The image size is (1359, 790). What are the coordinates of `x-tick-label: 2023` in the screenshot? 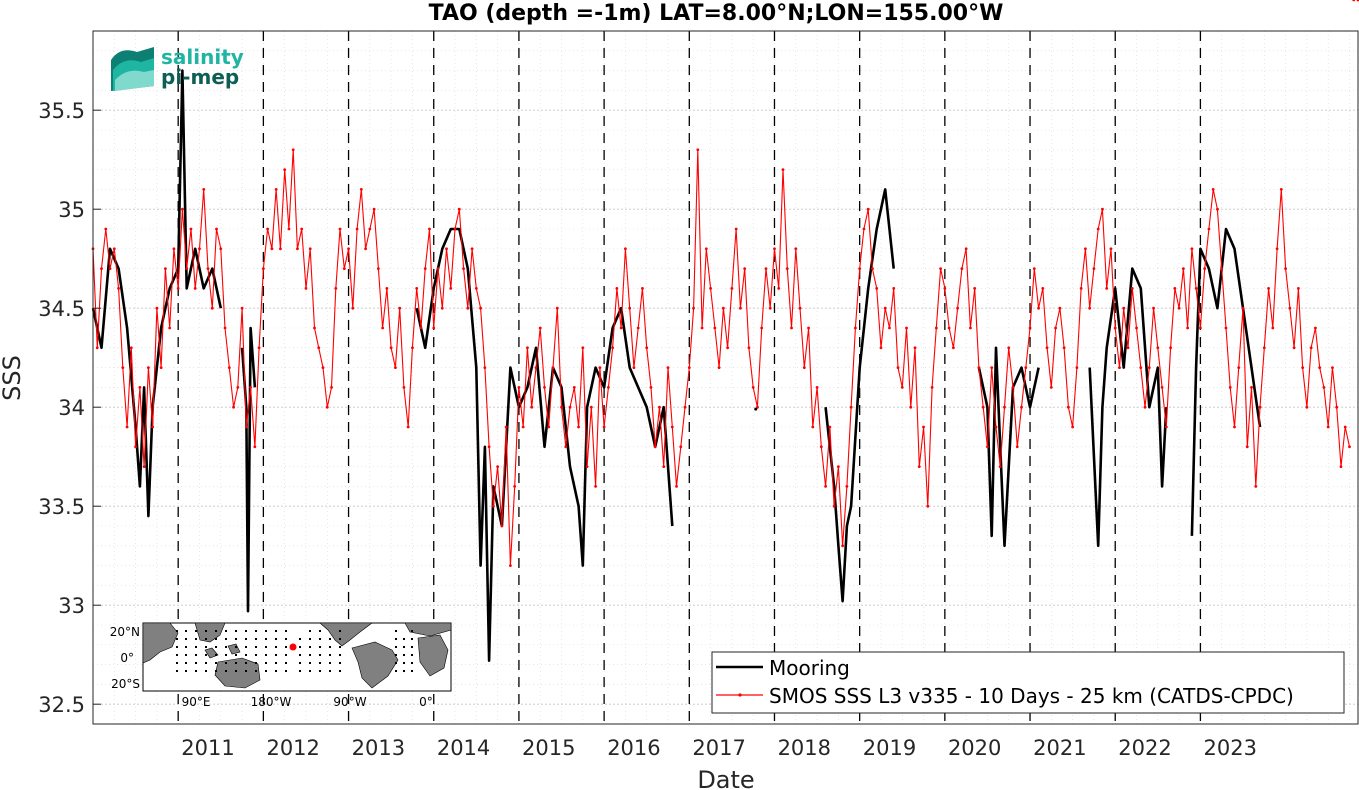 It's located at (1229, 748).